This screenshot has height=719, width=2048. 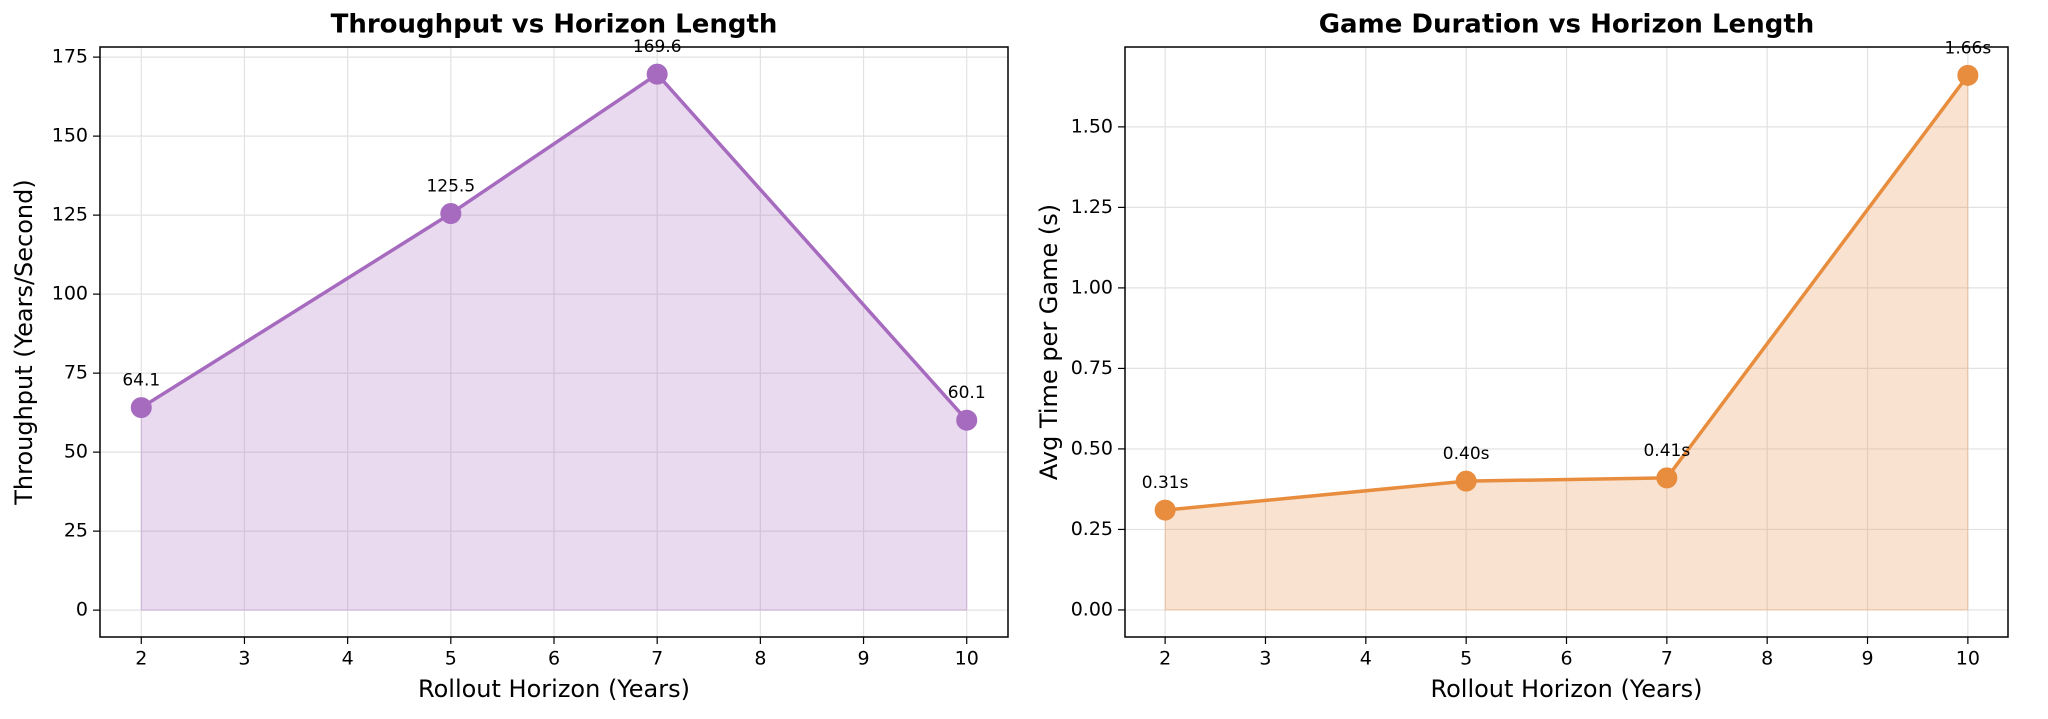 I want to click on y-tick-label: 1.00, so click(x=1092, y=287).